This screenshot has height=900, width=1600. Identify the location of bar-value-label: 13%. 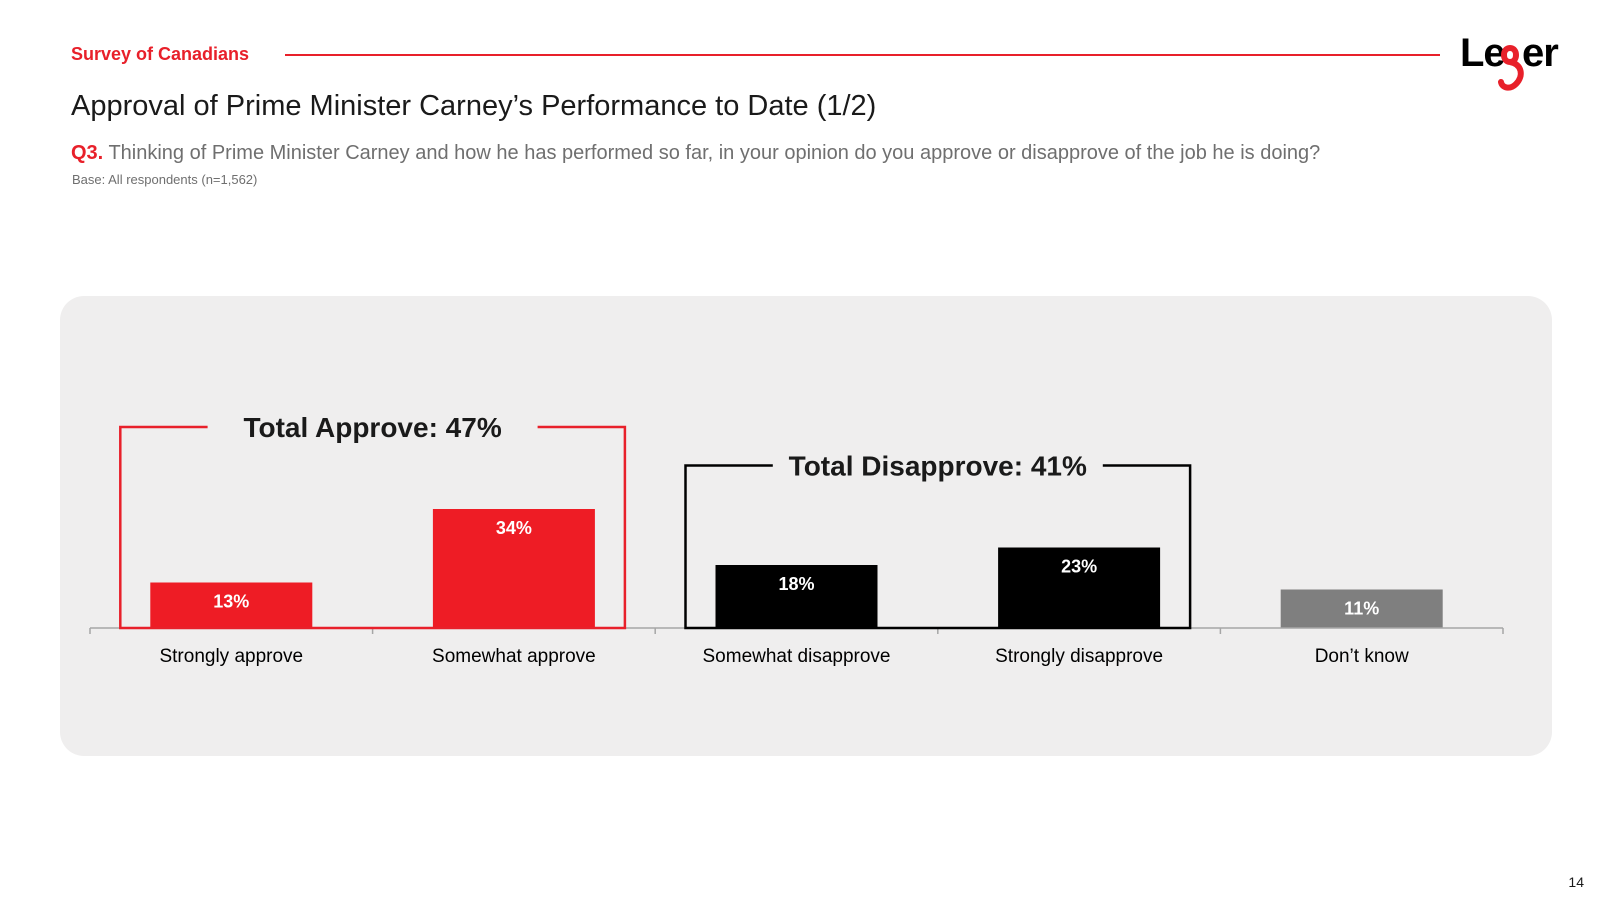
(231, 602).